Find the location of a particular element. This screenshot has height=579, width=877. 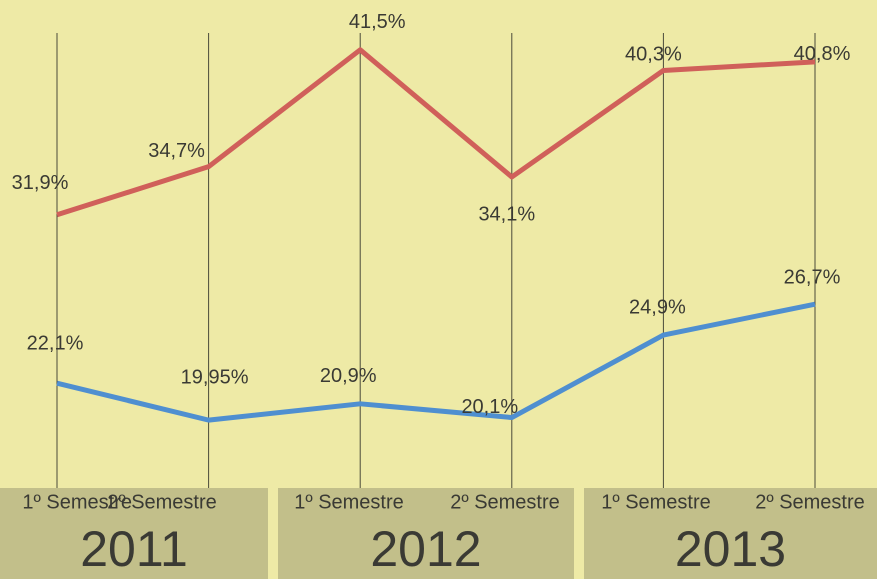

year-label: 2012 is located at coordinates (425, 549).